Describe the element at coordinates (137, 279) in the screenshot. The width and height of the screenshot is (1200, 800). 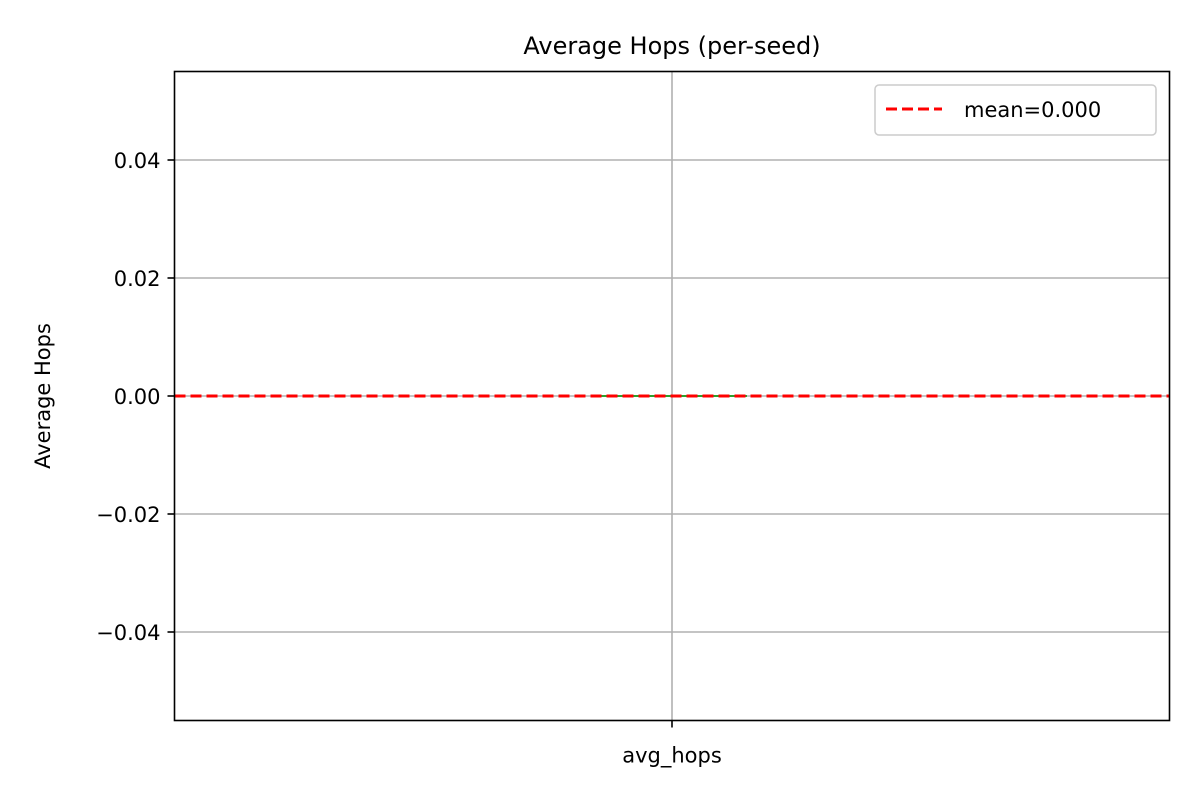
I see `y-tick-label: 0.02` at that location.